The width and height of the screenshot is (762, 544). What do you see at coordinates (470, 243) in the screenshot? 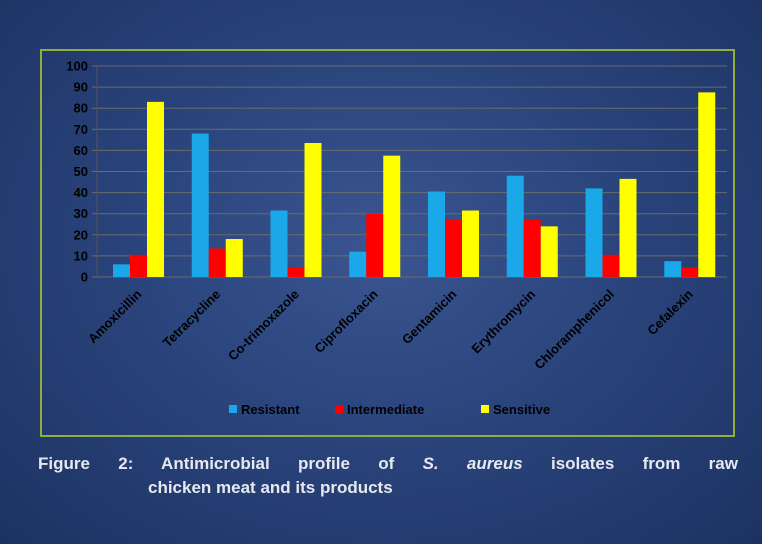
I see `bar-sensitive-gentamicin` at bounding box center [470, 243].